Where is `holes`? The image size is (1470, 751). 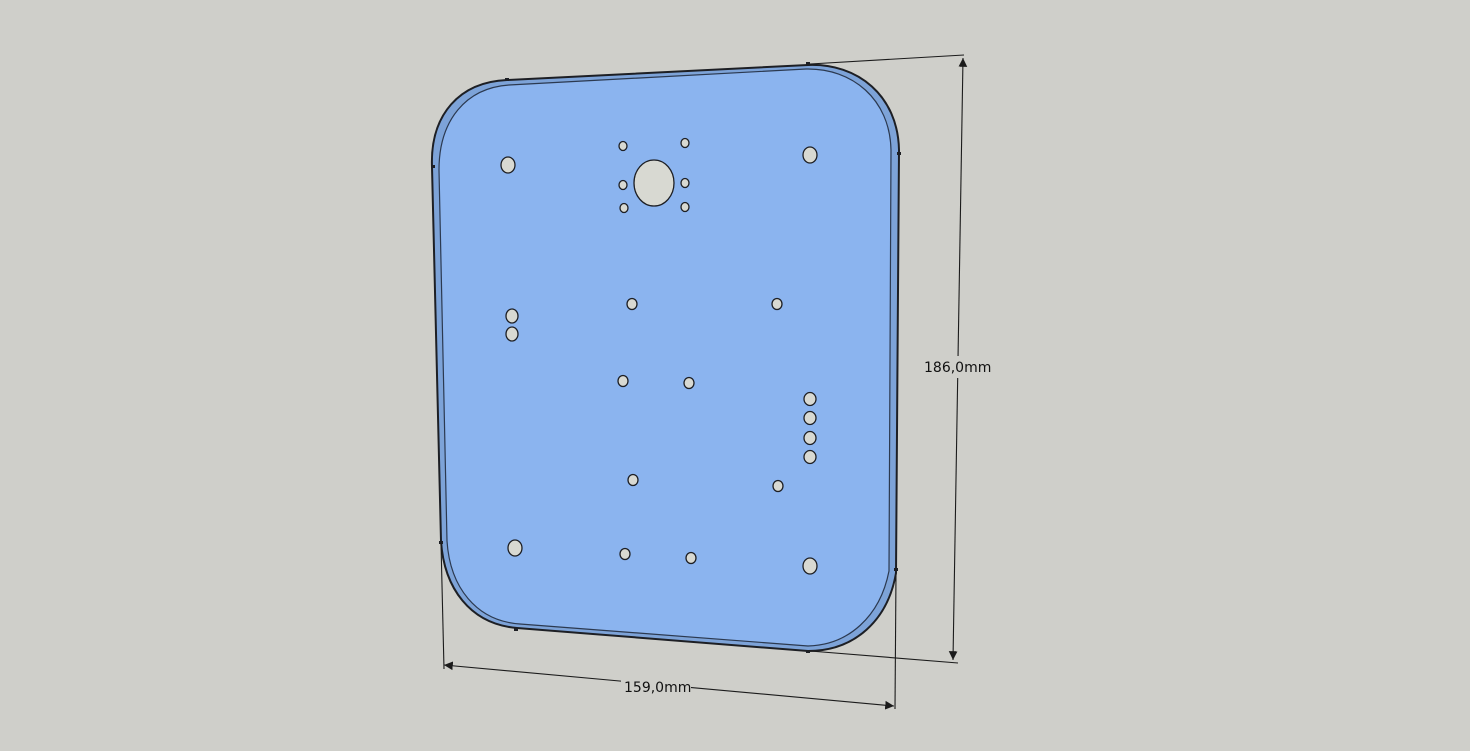
holes is located at coordinates (659, 356).